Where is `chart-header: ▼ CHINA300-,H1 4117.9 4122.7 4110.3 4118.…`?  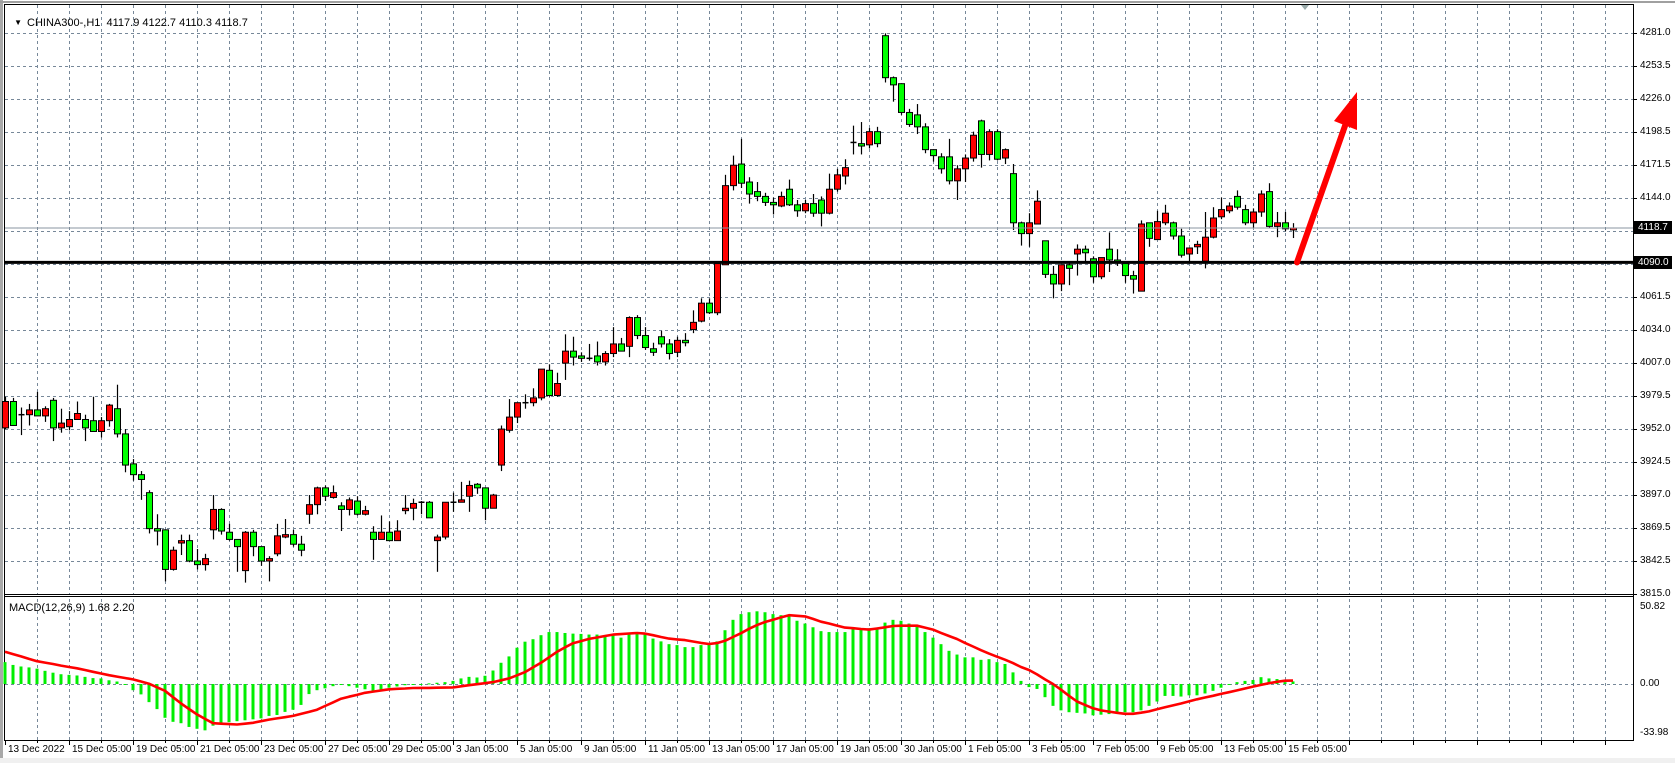
chart-header: ▼ CHINA300-,H1 4117.9 4122.7 4110.3 4118.… is located at coordinates (128, 17).